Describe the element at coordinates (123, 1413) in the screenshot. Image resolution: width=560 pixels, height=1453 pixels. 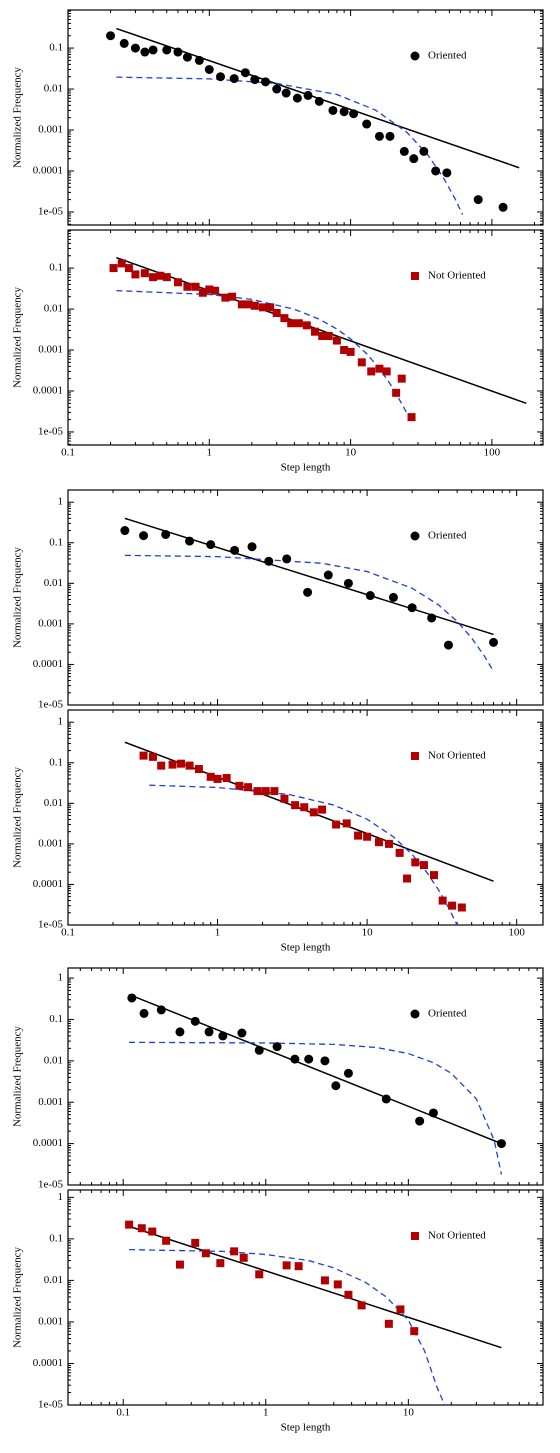
I see `x-tick-label: 0.1` at that location.